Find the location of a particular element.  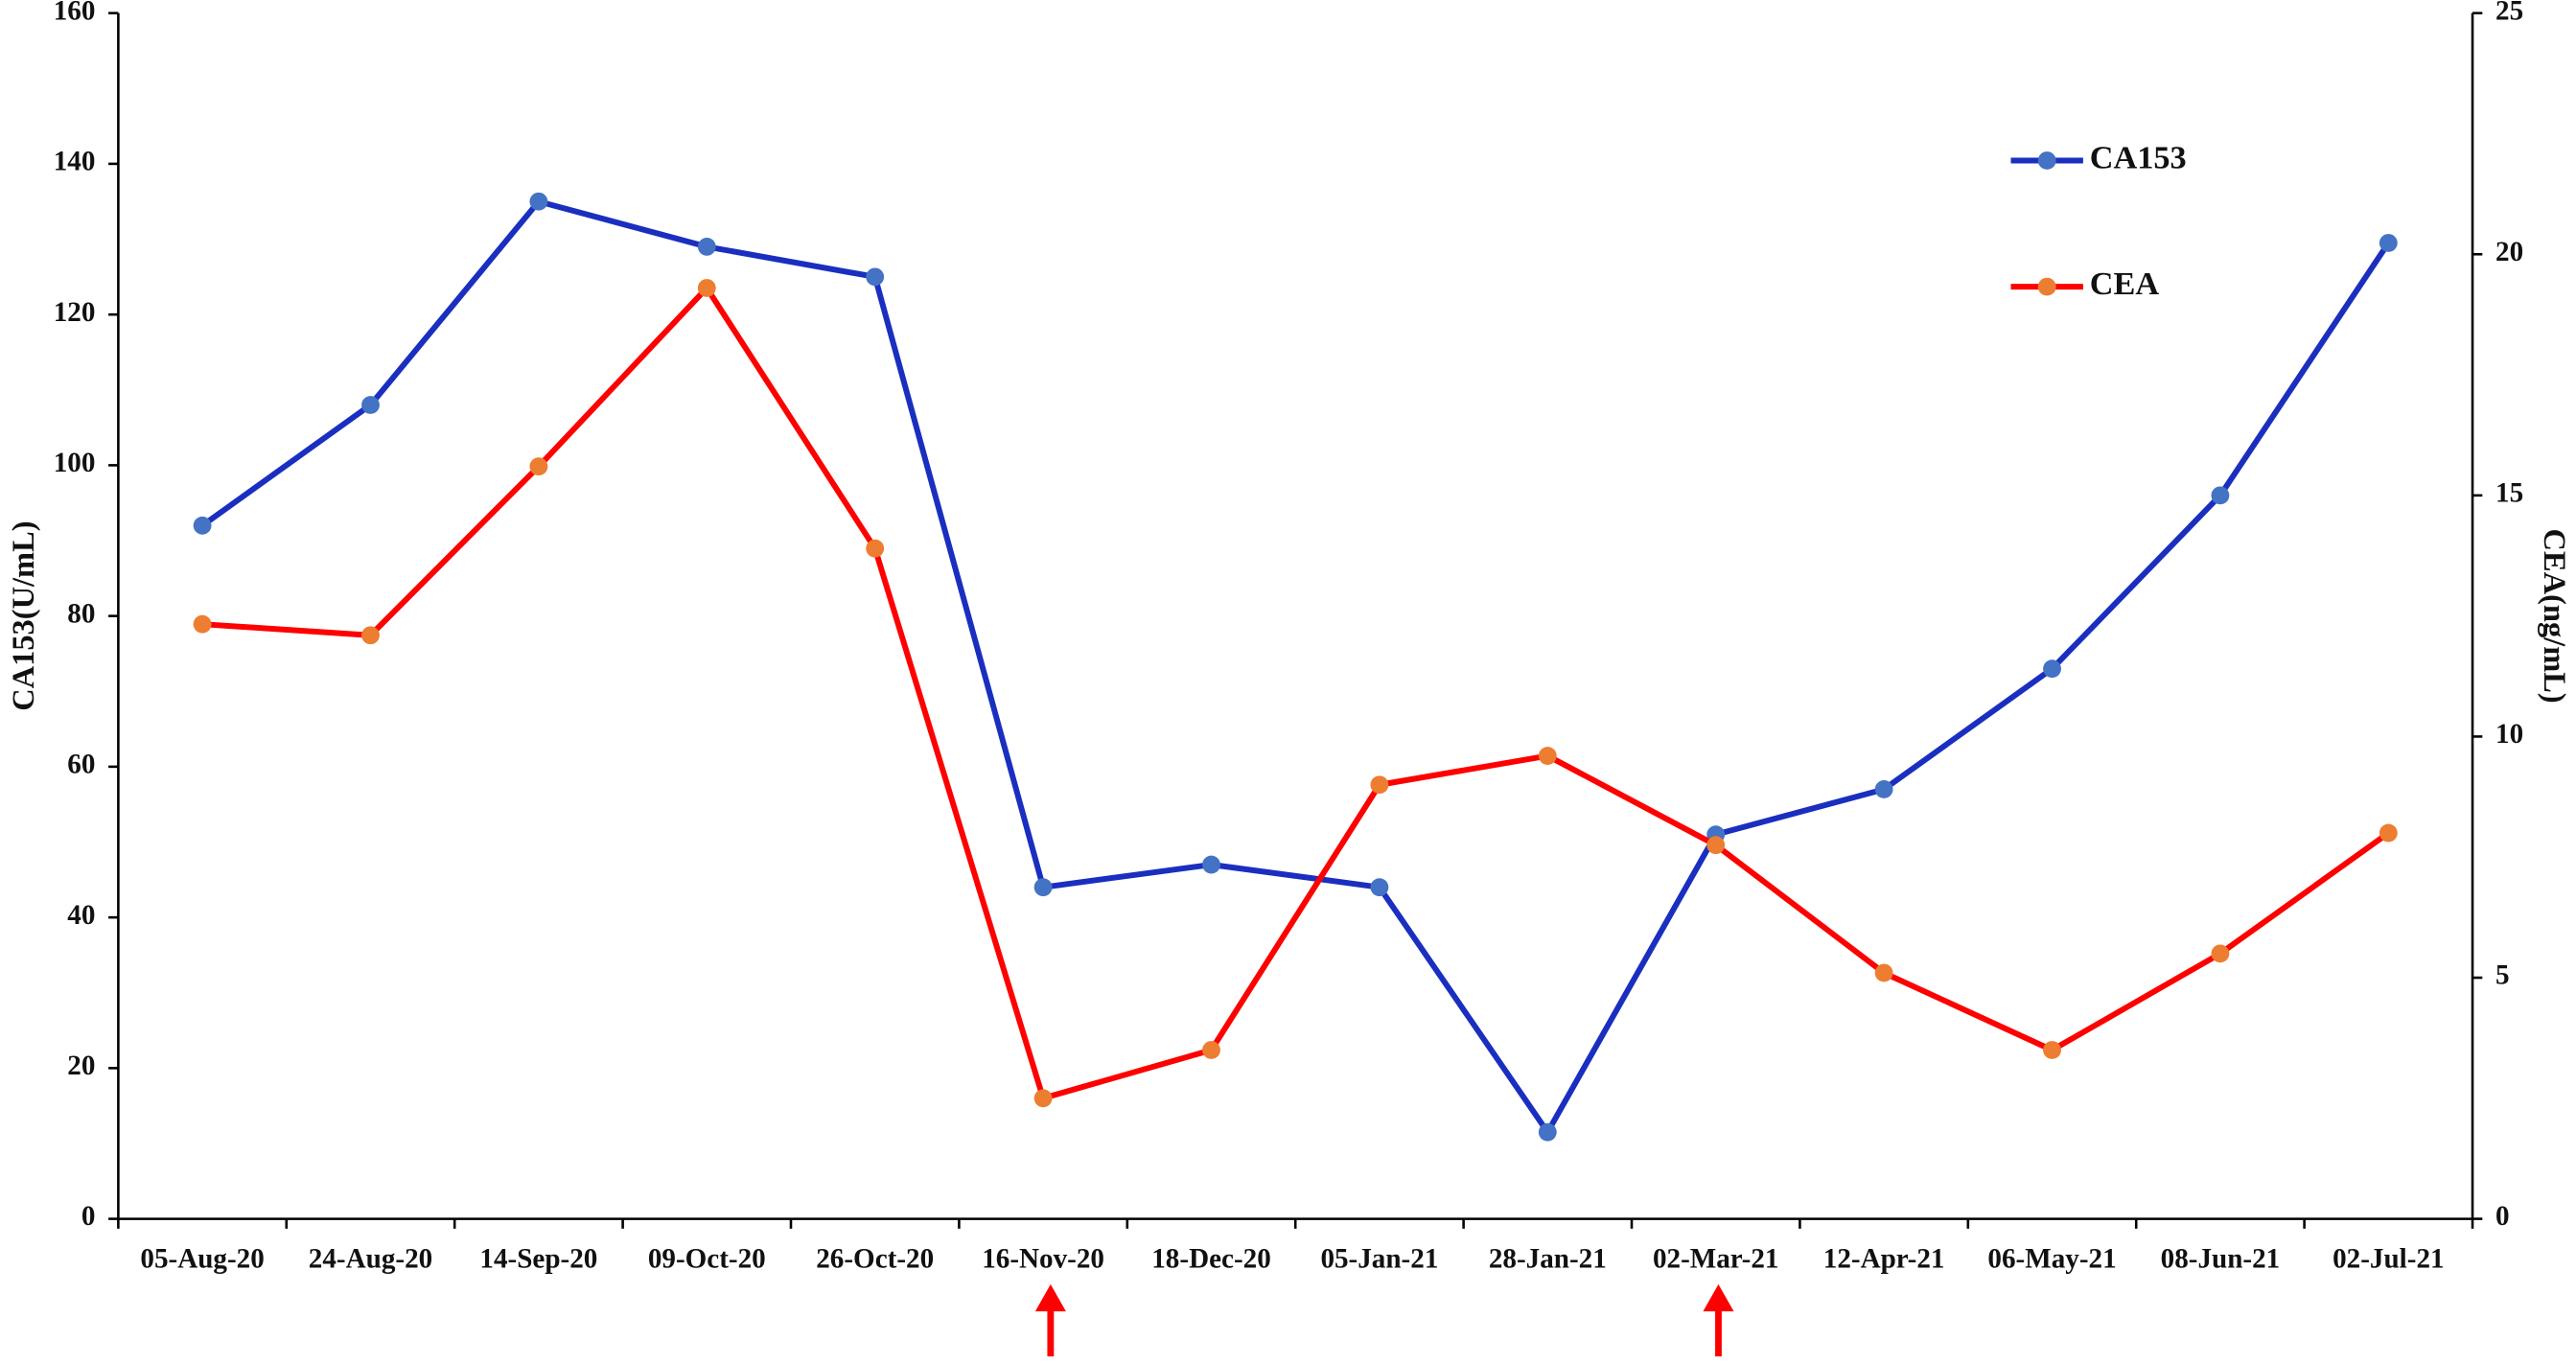

x-tick-label: 28-Jan-21 is located at coordinates (1548, 1259).